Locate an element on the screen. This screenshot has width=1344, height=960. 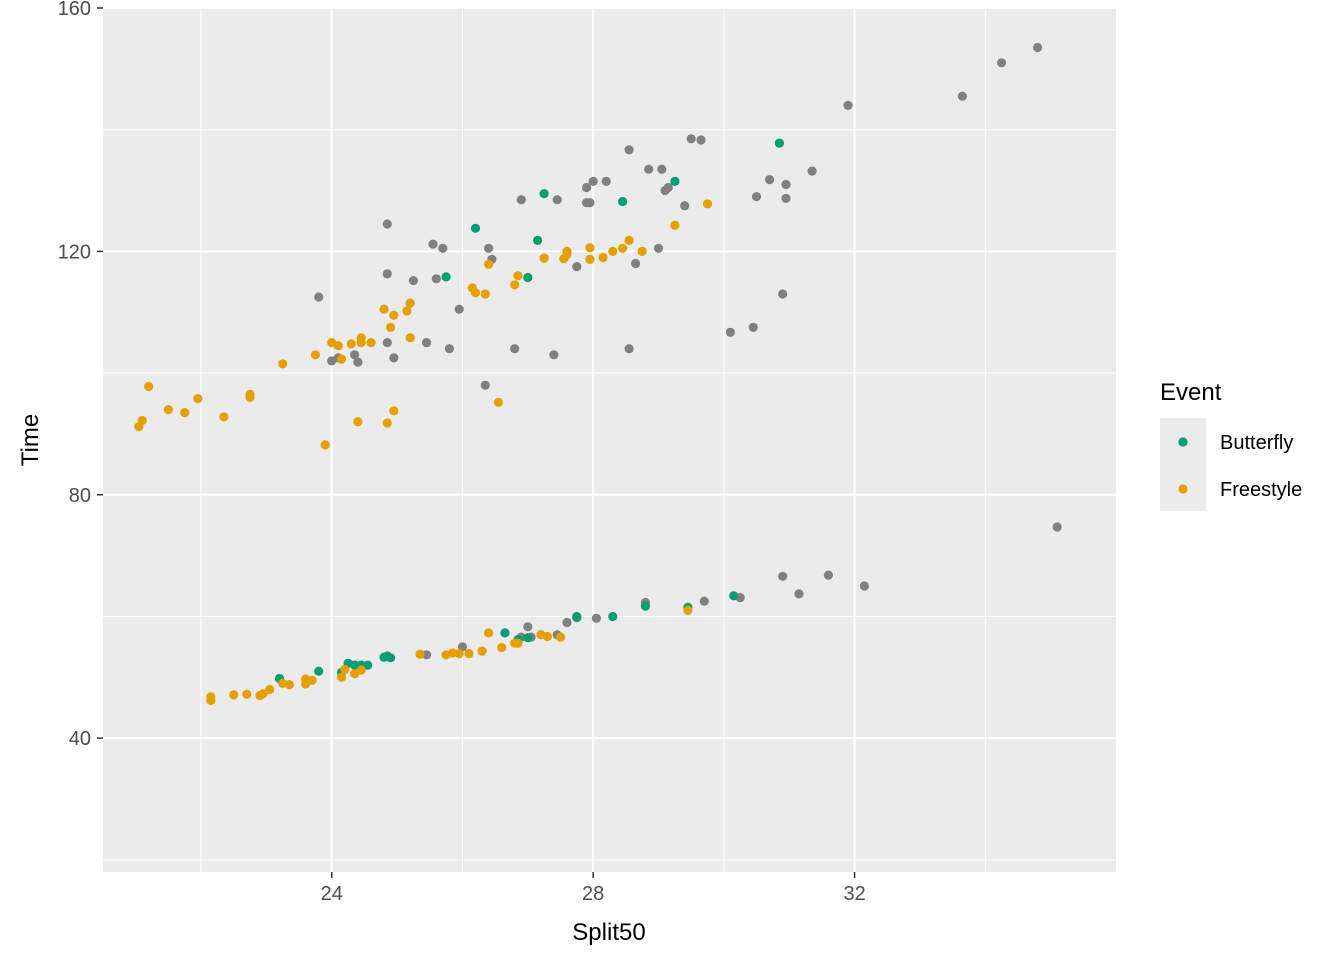
y-tick-label: 120 is located at coordinates (74, 252).